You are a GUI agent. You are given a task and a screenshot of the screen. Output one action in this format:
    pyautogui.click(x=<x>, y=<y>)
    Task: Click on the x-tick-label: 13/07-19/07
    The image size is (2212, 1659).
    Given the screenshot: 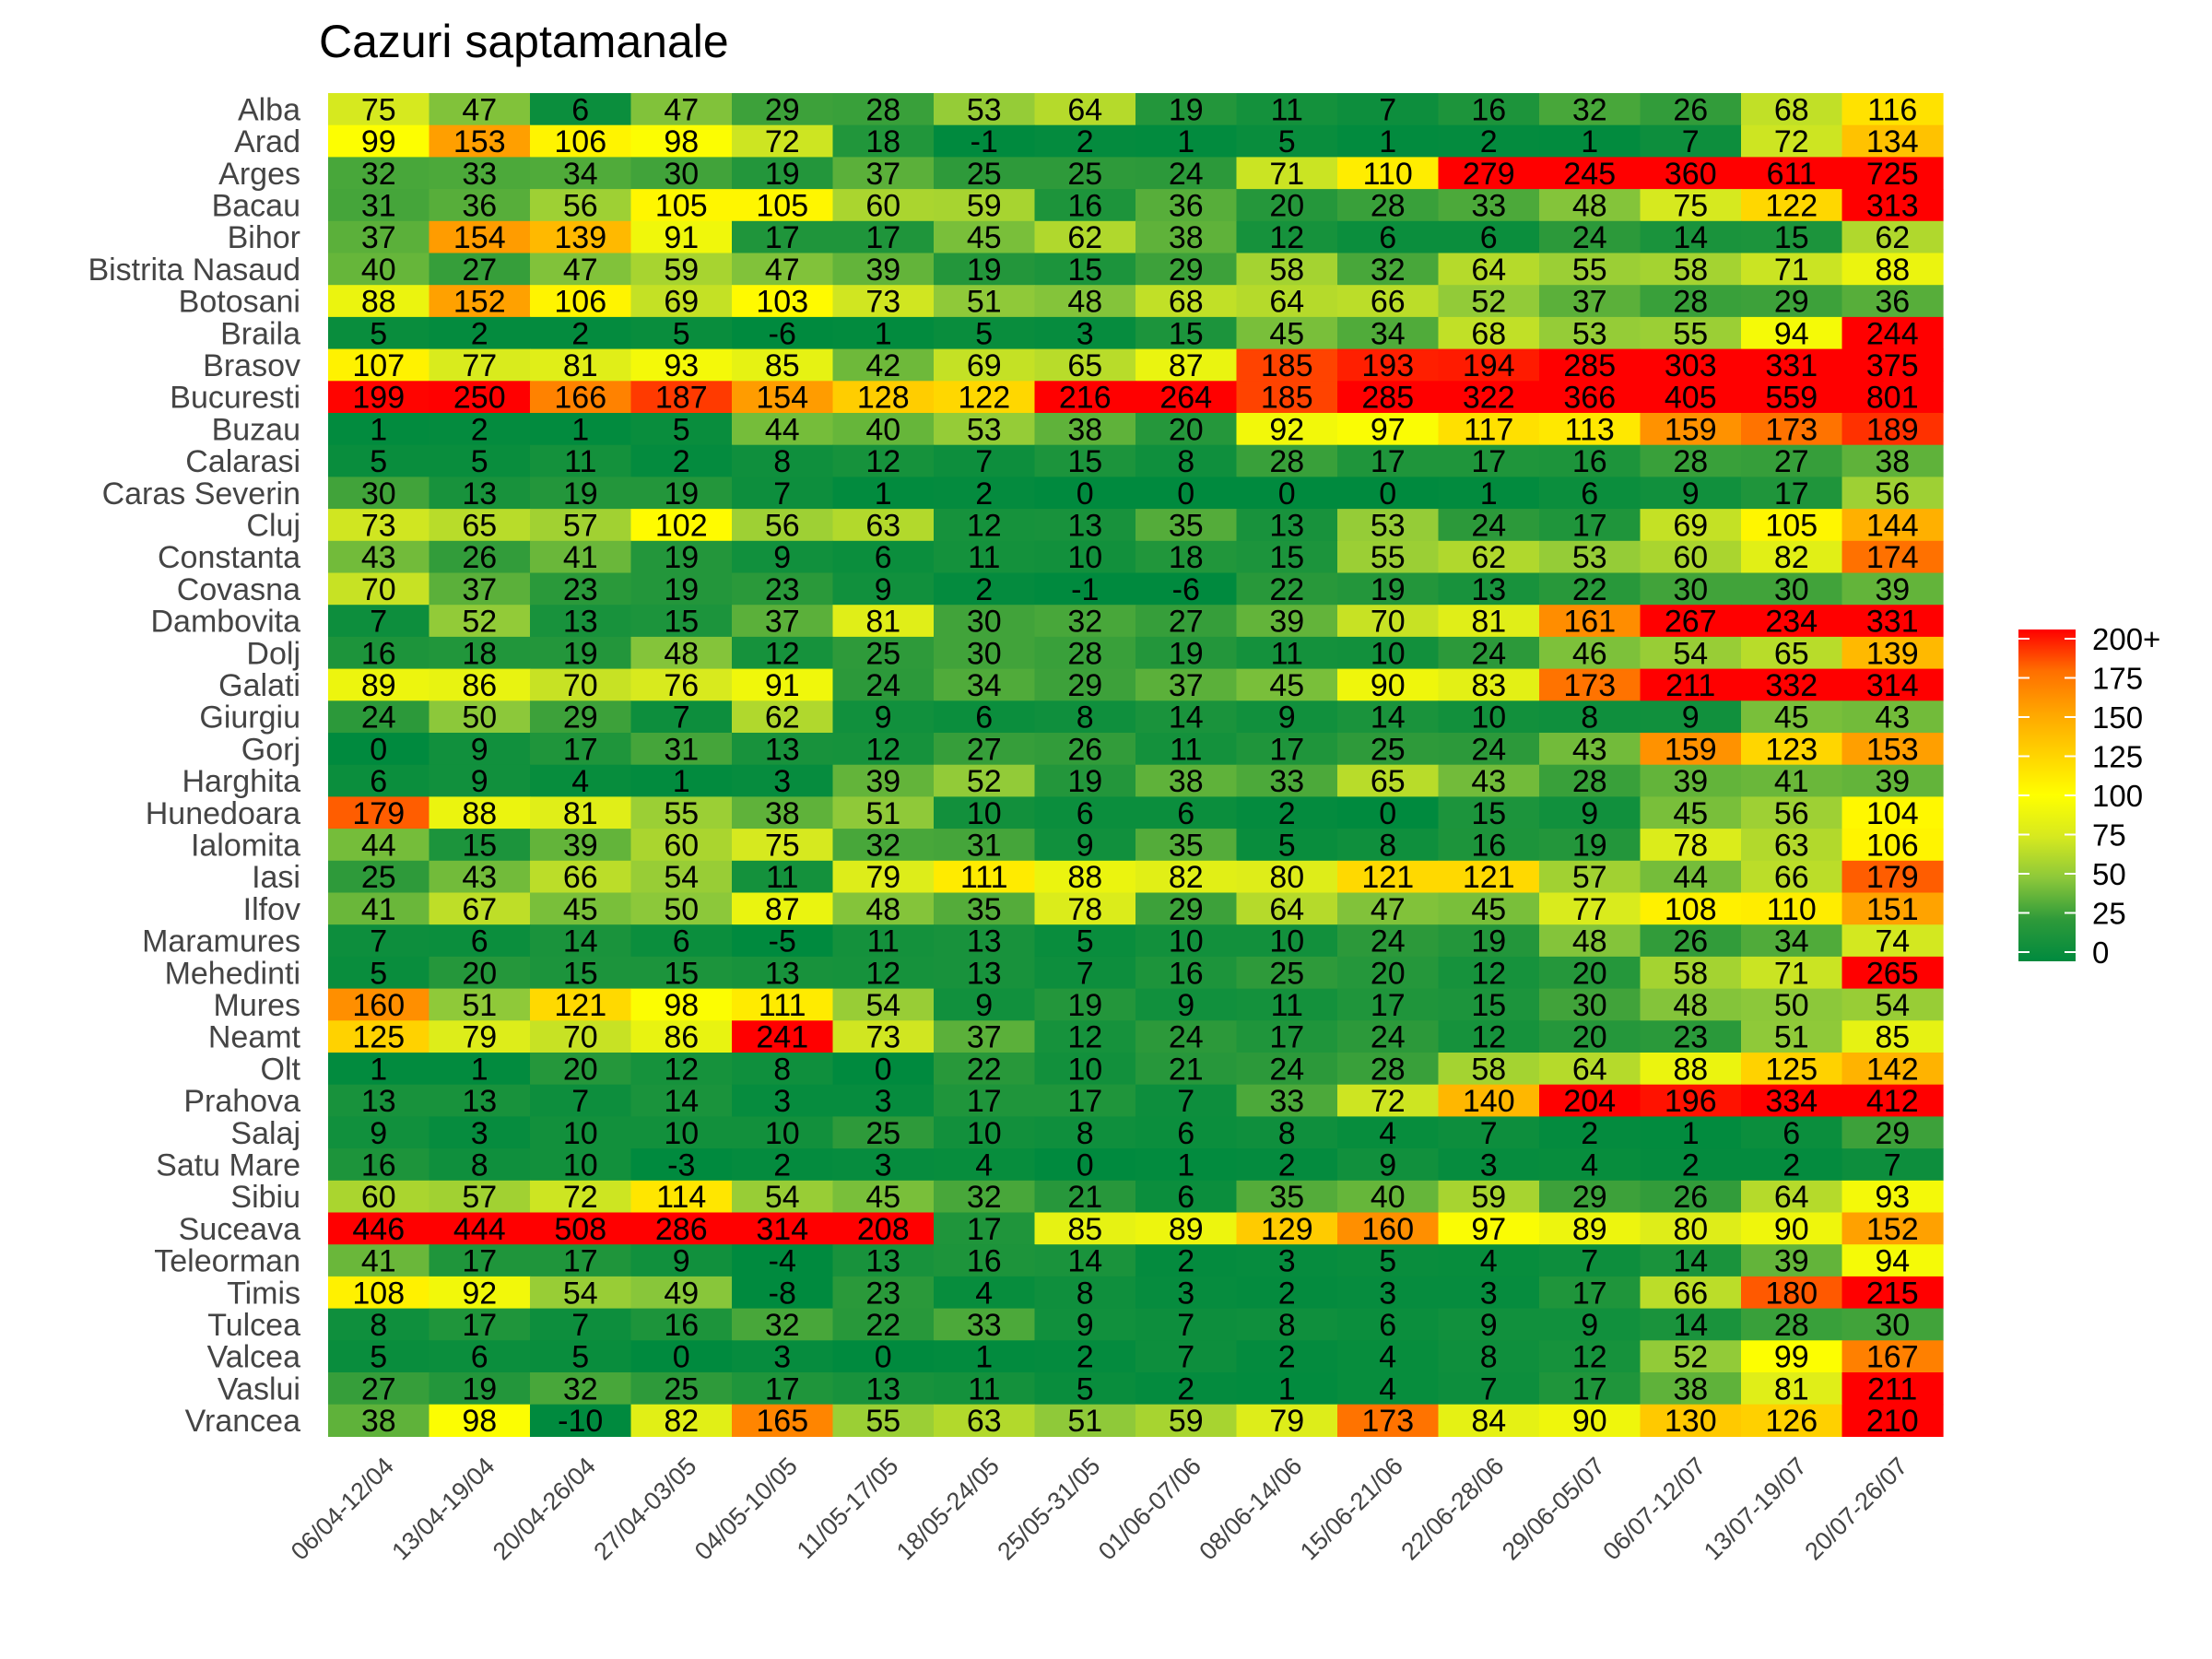 What is the action you would take?
    pyautogui.click(x=1755, y=1508)
    